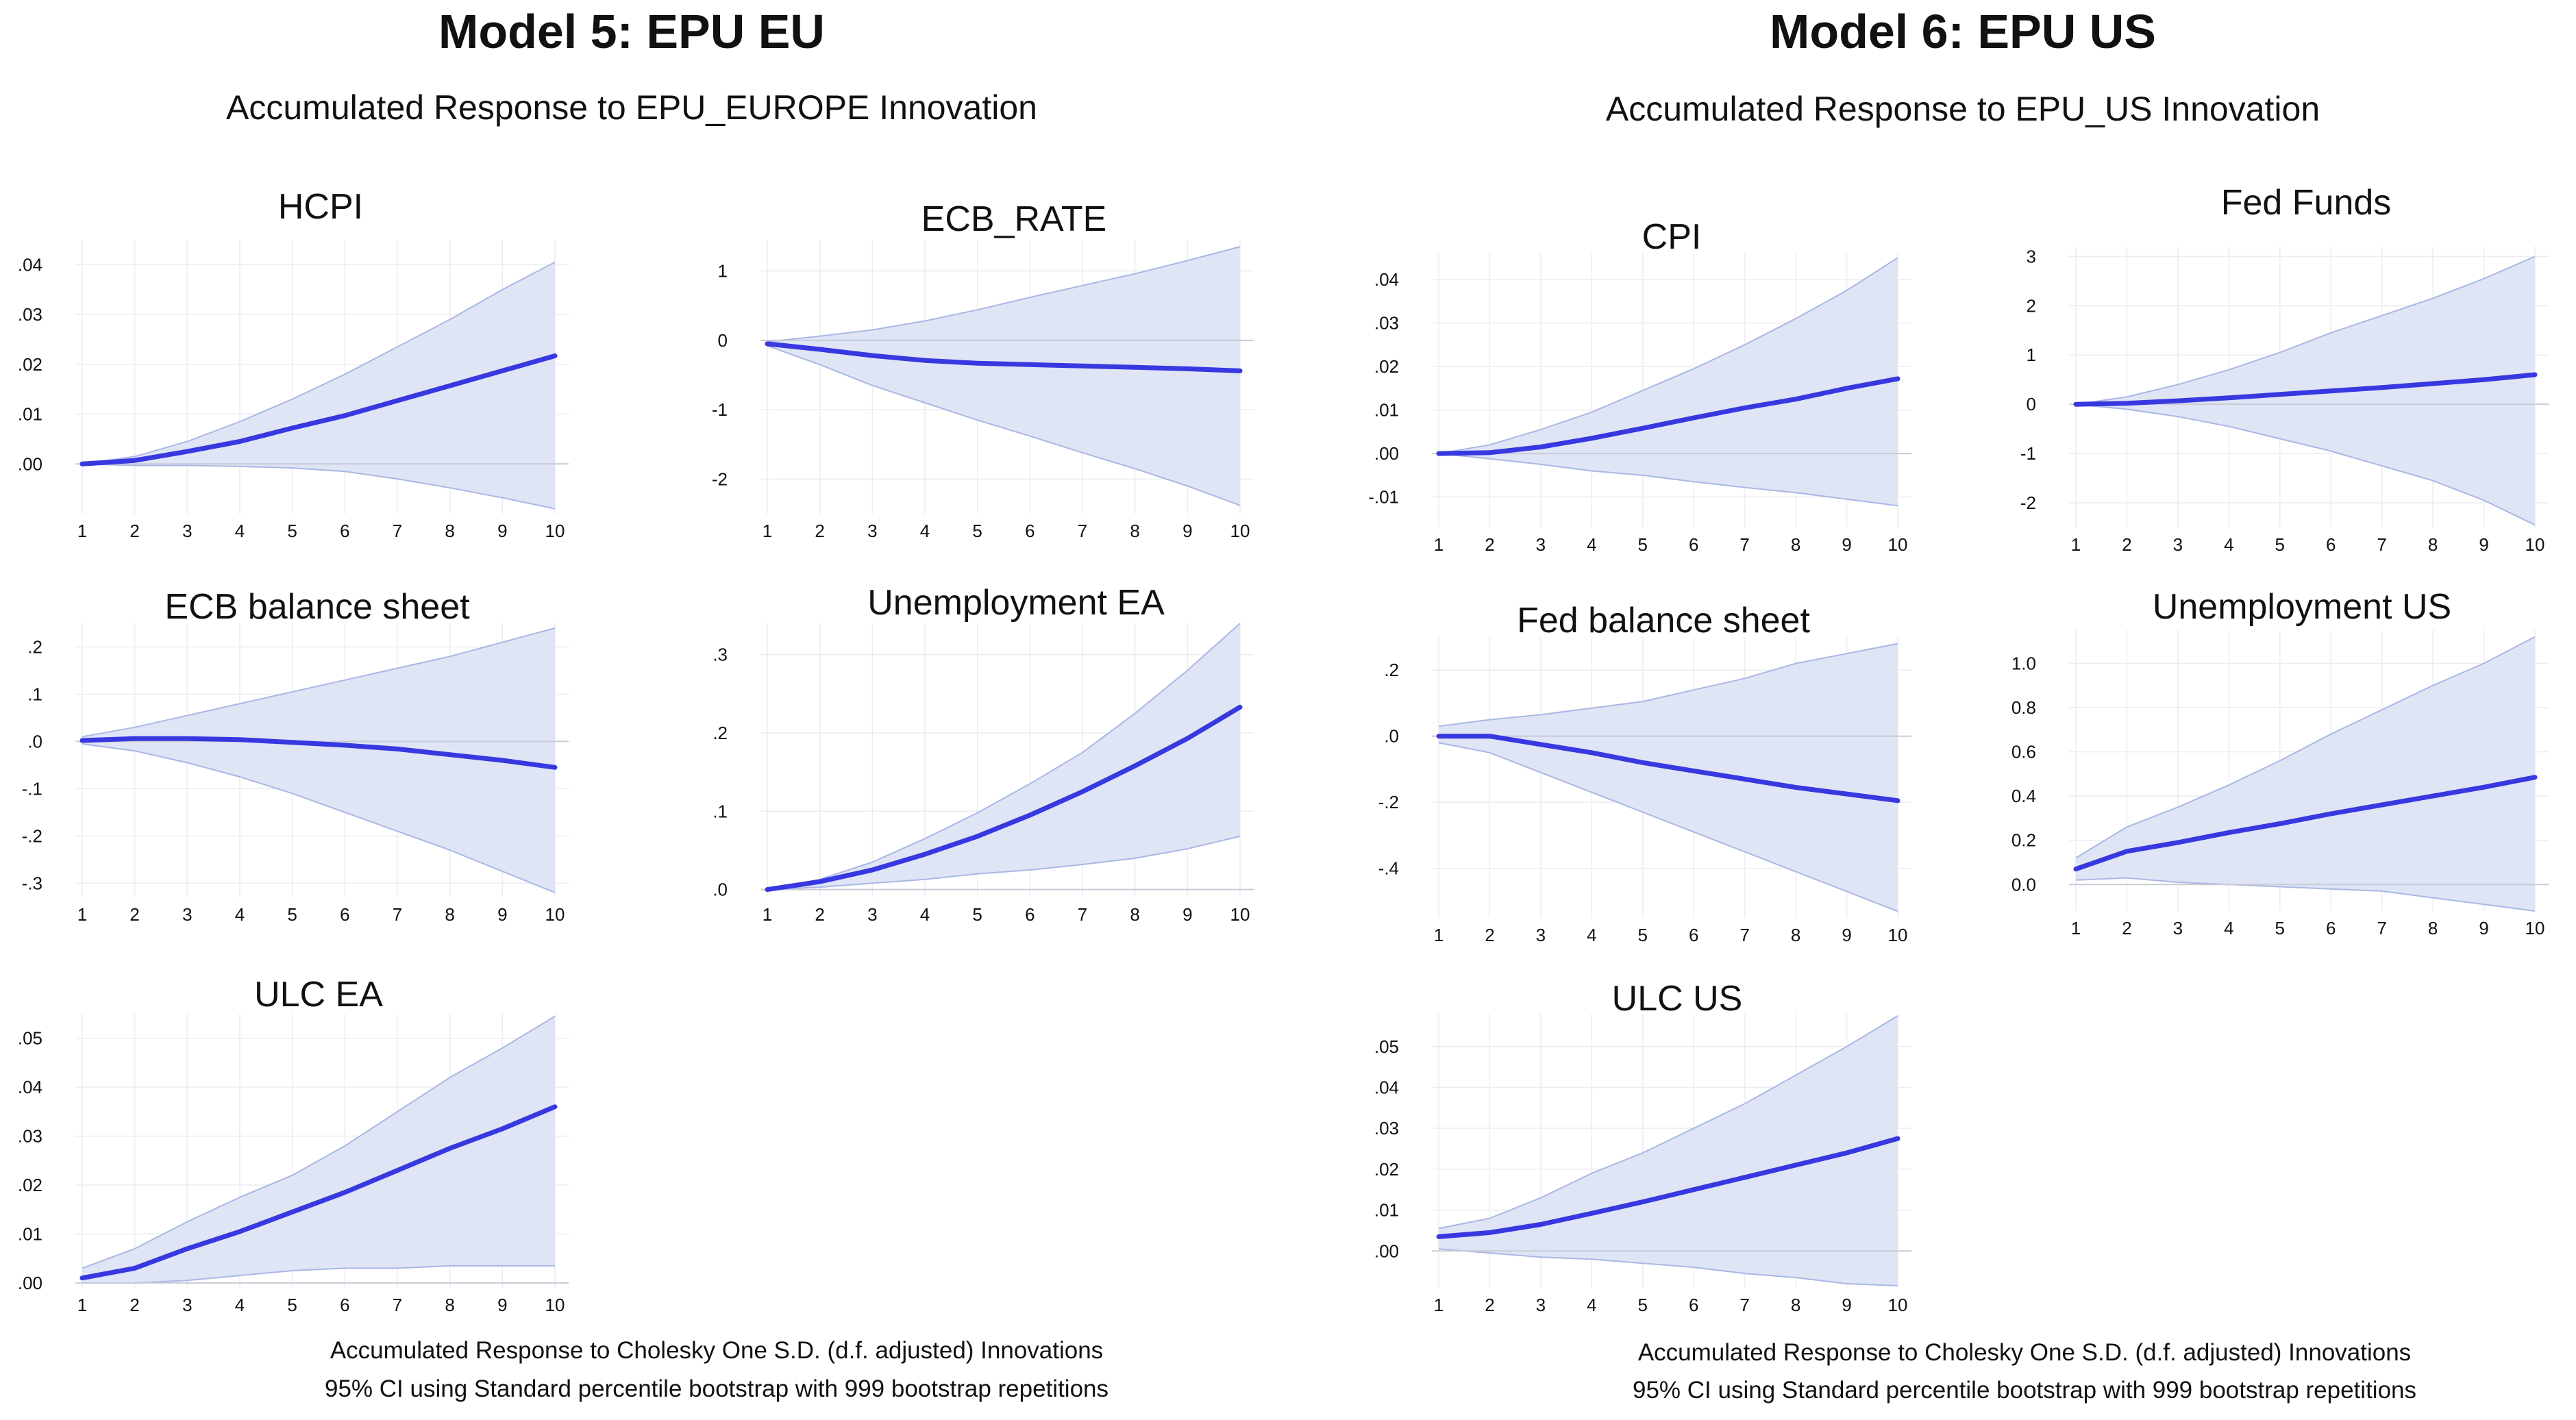 This screenshot has width=2576, height=1420. What do you see at coordinates (1016, 603) in the screenshot?
I see `panel-title-unemployment-ea: Unemployment EA` at bounding box center [1016, 603].